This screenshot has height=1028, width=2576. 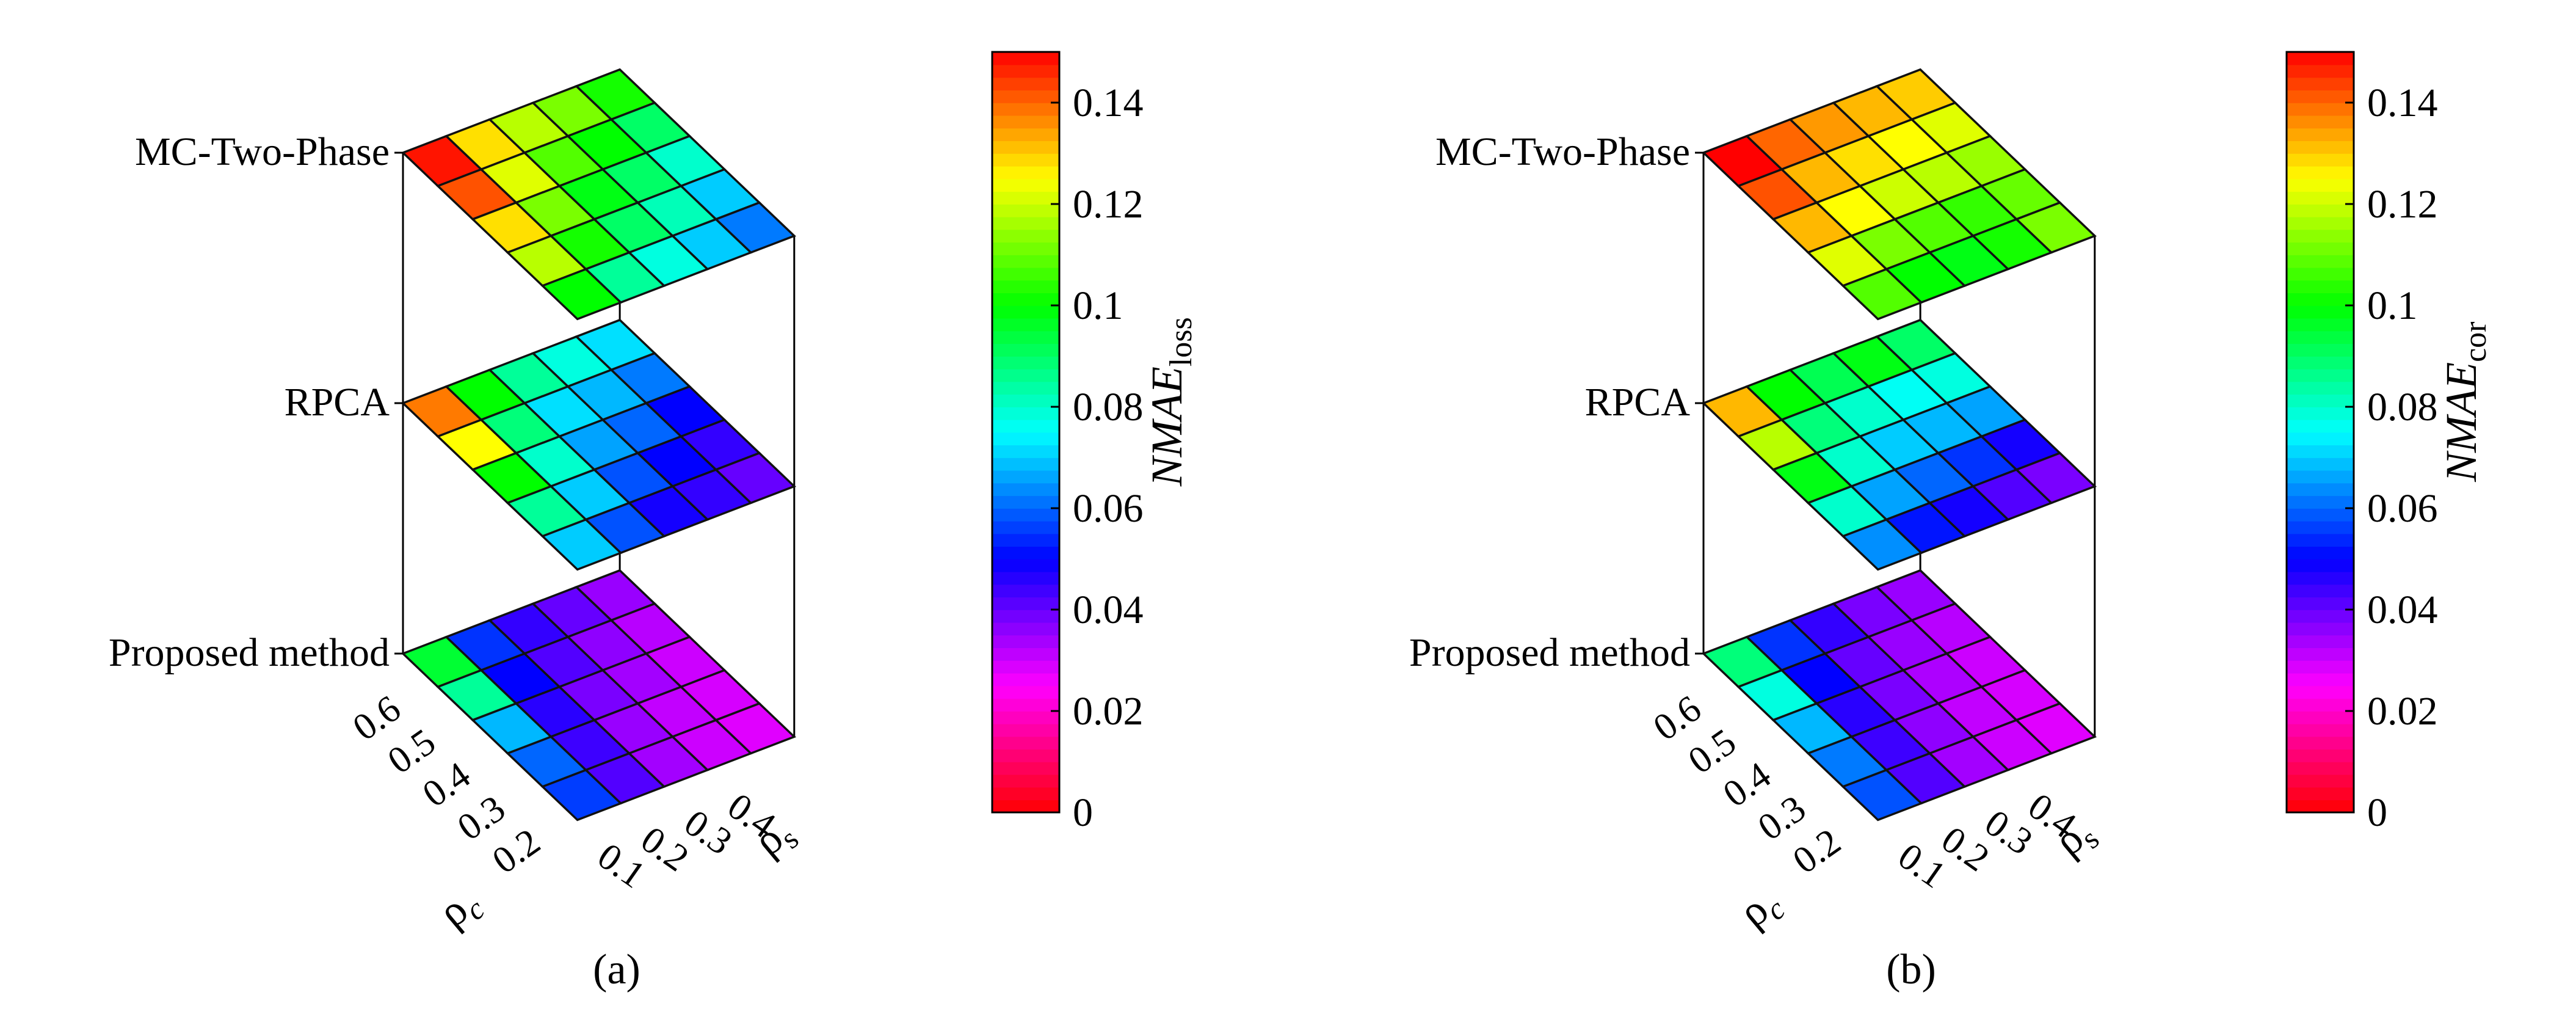 What do you see at coordinates (2402, 103) in the screenshot?
I see `colorbar-tick-label: 0.14` at bounding box center [2402, 103].